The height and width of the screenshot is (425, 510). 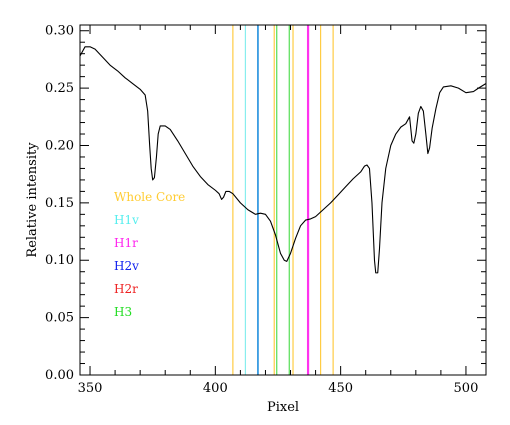 What do you see at coordinates (123, 312) in the screenshot?
I see `legend-entry: H3` at bounding box center [123, 312].